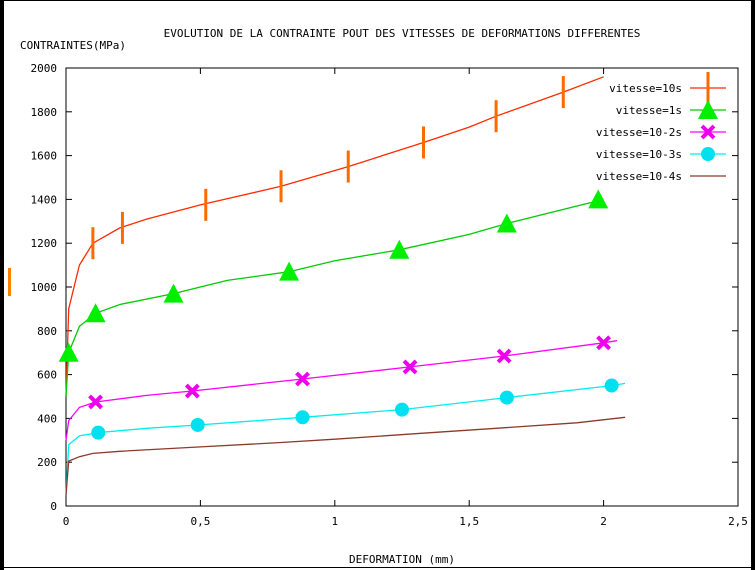 The image size is (755, 570). Describe the element at coordinates (47, 462) in the screenshot. I see `y-tick-label: 200` at that location.